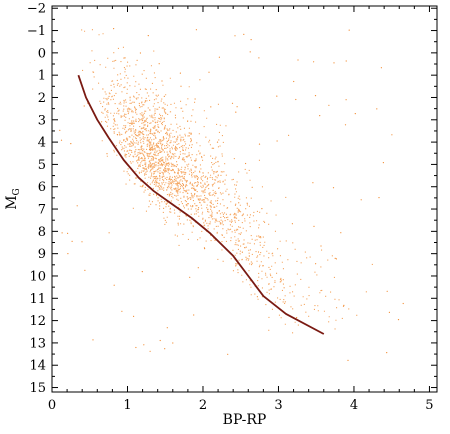  What do you see at coordinates (42, 210) in the screenshot?
I see `y-tick-label: 7` at bounding box center [42, 210].